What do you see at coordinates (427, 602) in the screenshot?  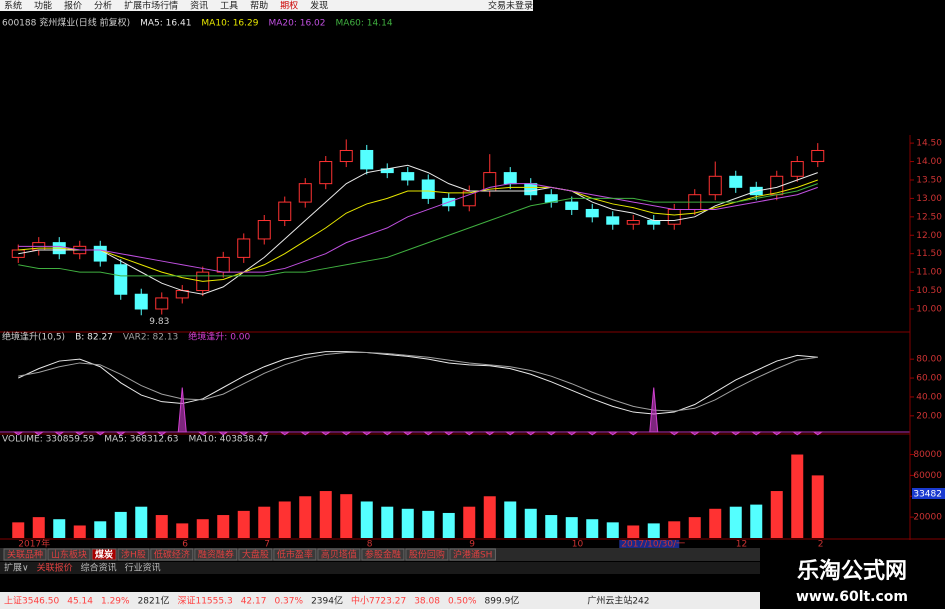 I see `status-item: 38.08` at bounding box center [427, 602].